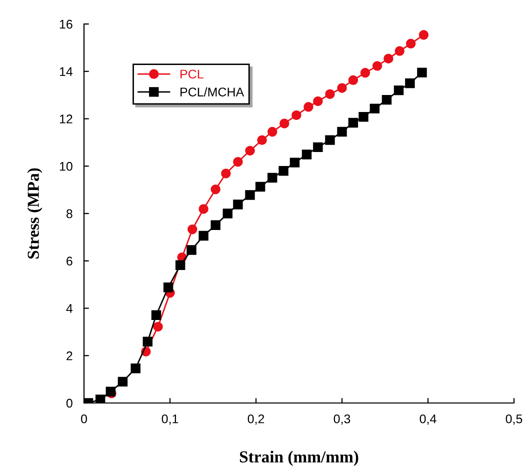 Image resolution: width=523 pixels, height=470 pixels. What do you see at coordinates (66, 166) in the screenshot?
I see `y-tick-label: 10` at bounding box center [66, 166].